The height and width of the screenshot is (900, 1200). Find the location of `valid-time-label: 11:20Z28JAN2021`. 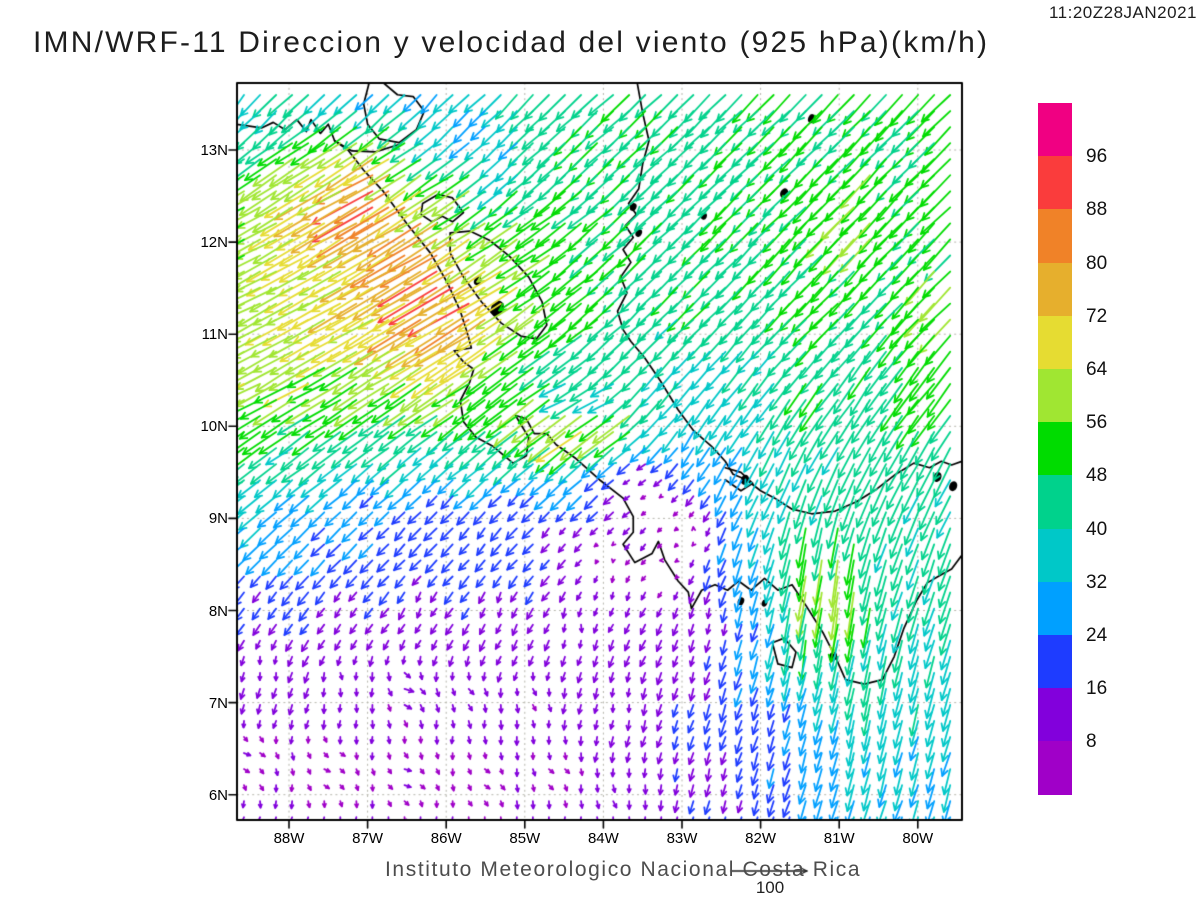

valid-time-label: 11:20Z28JAN2021 is located at coordinates (1122, 12).